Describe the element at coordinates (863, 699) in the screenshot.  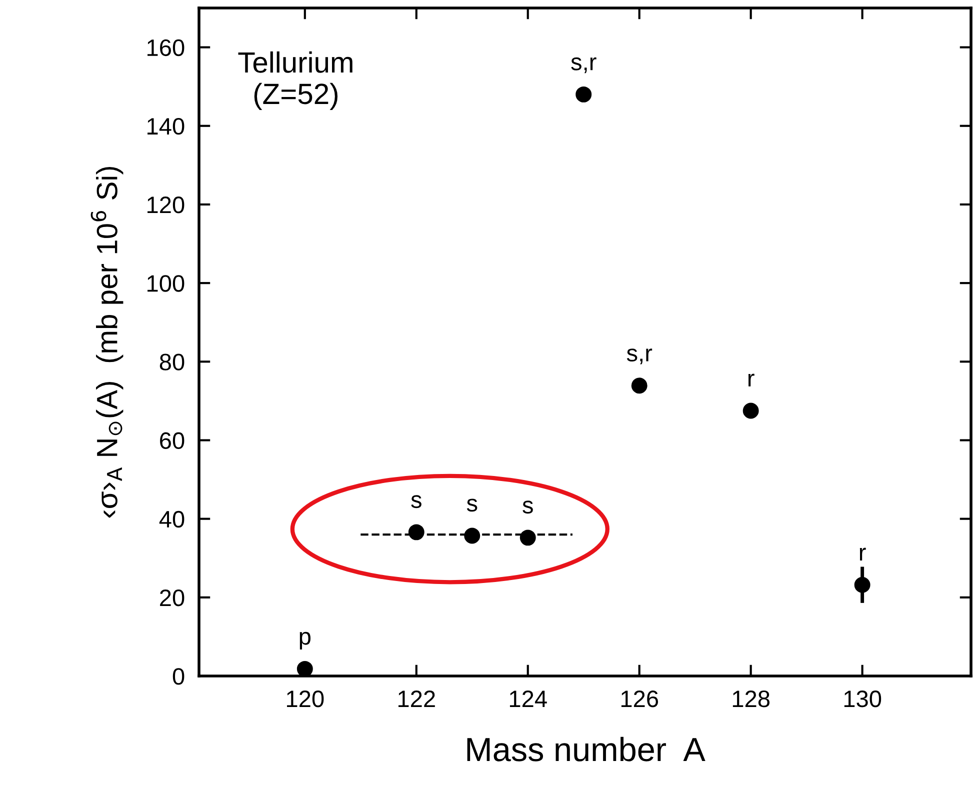
I see `x-tick-label: 130` at that location.